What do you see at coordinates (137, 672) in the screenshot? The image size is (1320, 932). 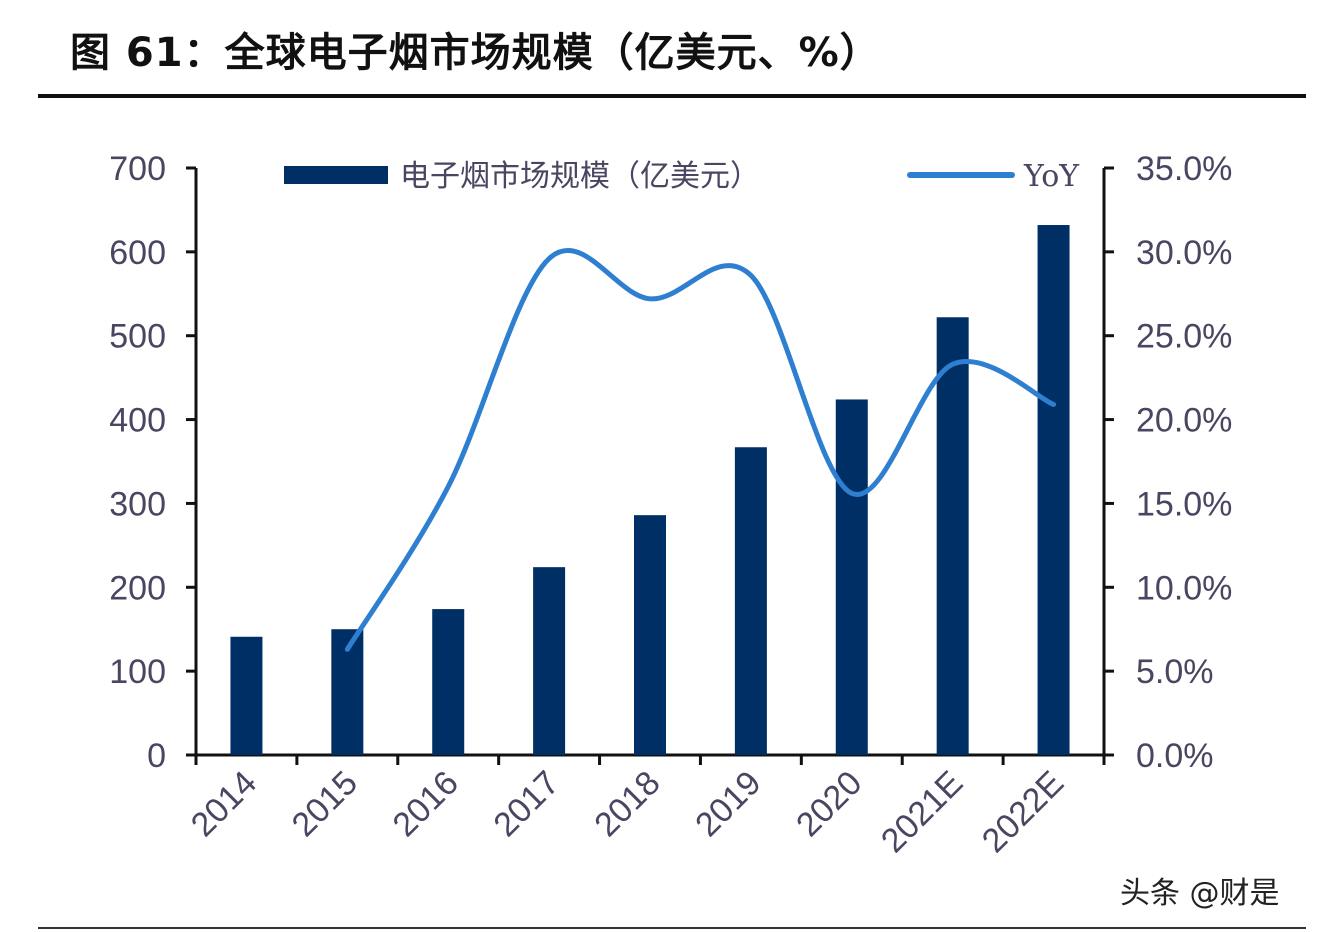 I see `left-tick-label: 100` at bounding box center [137, 672].